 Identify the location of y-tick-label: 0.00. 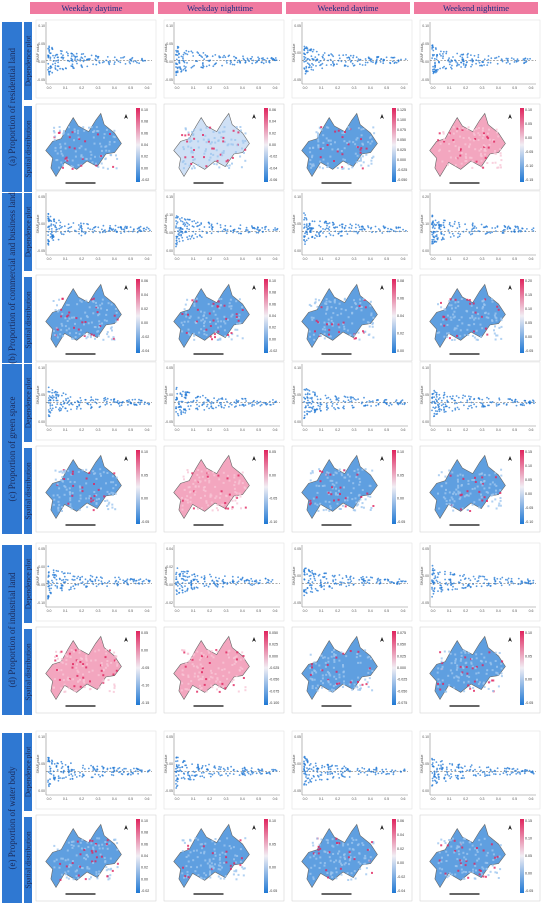
(425, 251).